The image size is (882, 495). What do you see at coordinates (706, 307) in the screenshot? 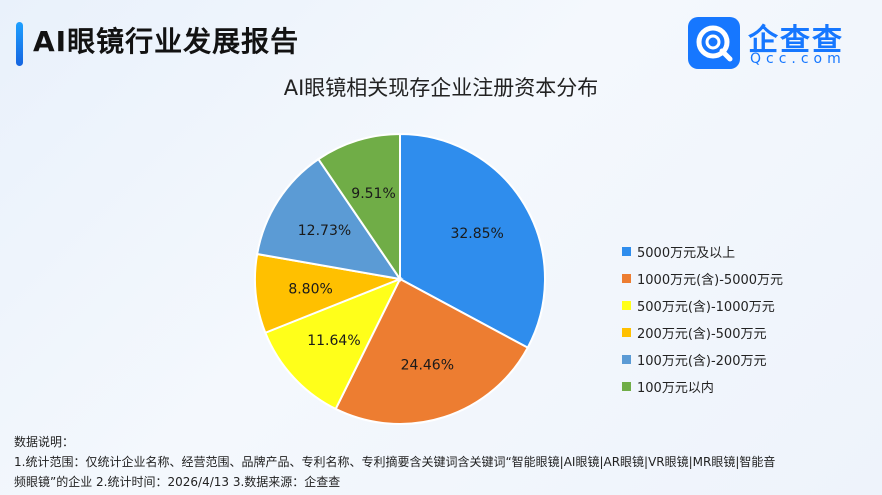
I see `legend-label: 500万元(含)-1000万元` at bounding box center [706, 307].